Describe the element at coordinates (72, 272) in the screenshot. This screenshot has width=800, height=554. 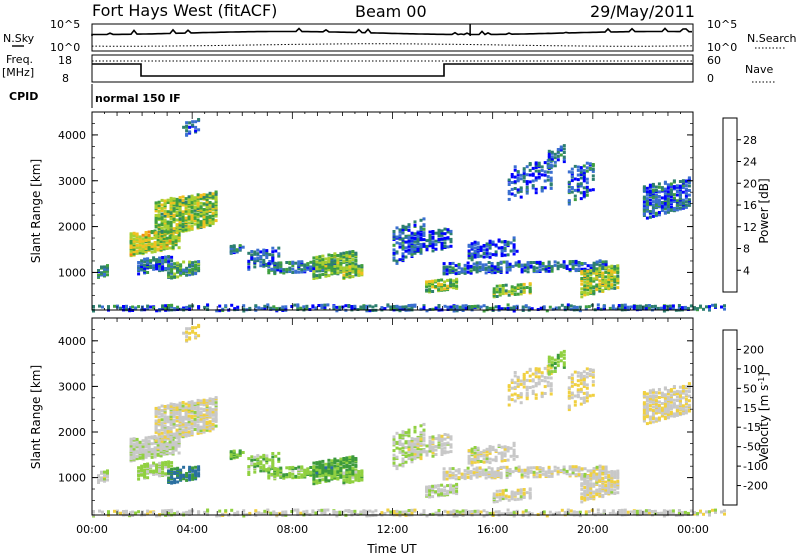
I see `y-tick-label: 1000` at that location.